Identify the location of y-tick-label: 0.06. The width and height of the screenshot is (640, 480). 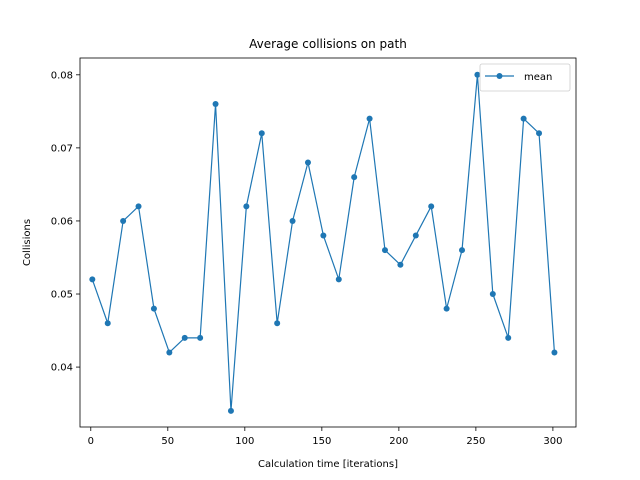
(62, 221).